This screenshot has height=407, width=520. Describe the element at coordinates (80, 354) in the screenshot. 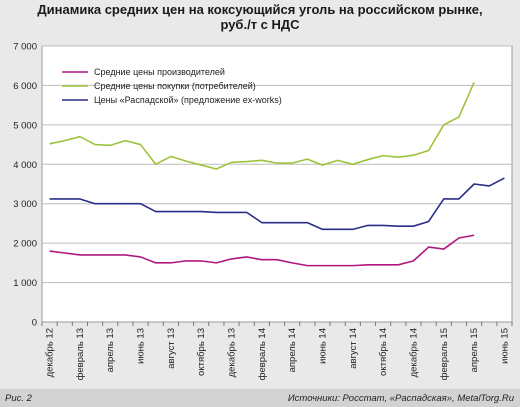

I see `x-tick-label: февраль 13` at that location.